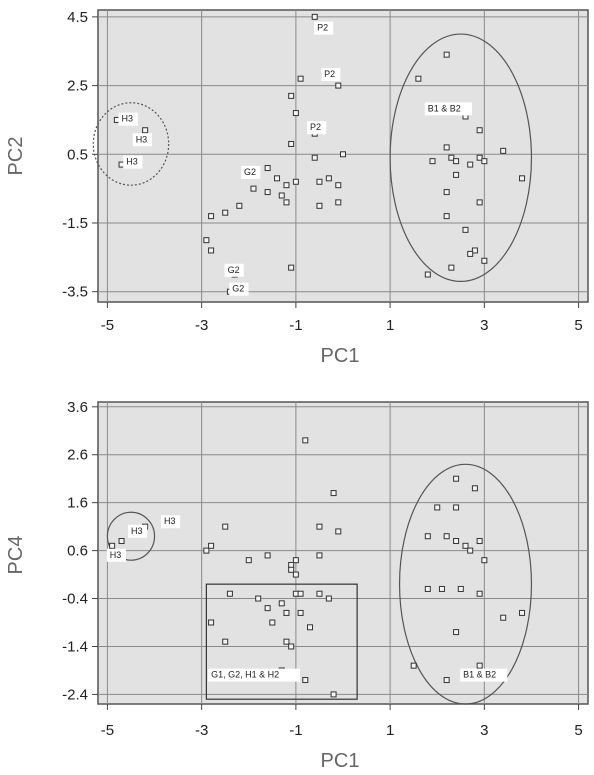  Describe the element at coordinates (201, 325) in the screenshot. I see `x-tick-label: -3` at that location.